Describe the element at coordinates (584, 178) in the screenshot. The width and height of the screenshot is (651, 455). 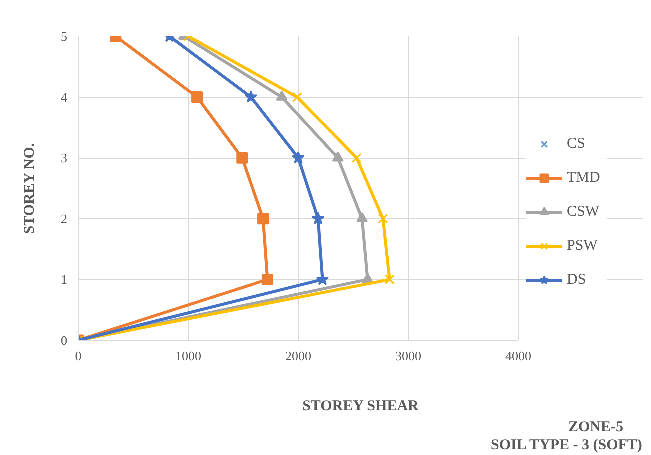
I see `legend-label: TMD` at that location.